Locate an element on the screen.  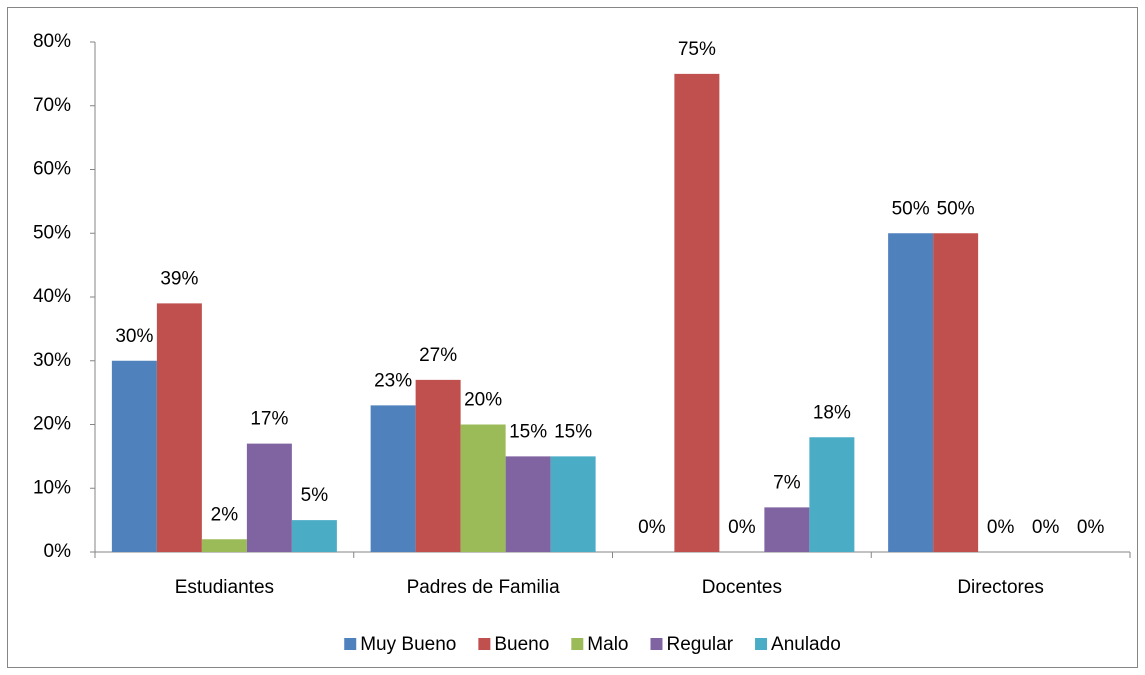
x-tick-label: Estudiantes is located at coordinates (224, 587).